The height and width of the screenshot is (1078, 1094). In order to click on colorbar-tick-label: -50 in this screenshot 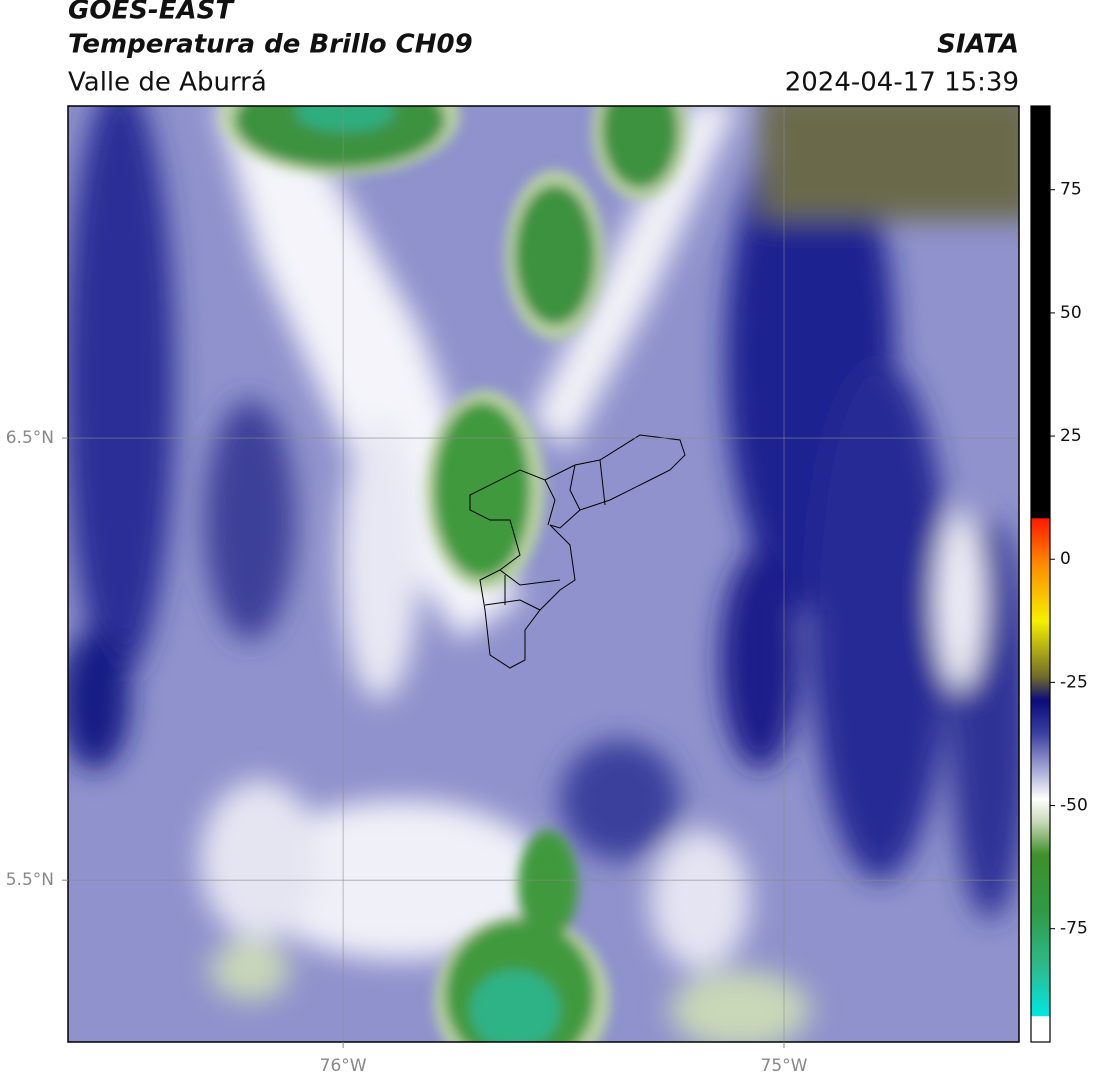, I will do `click(1074, 806)`.